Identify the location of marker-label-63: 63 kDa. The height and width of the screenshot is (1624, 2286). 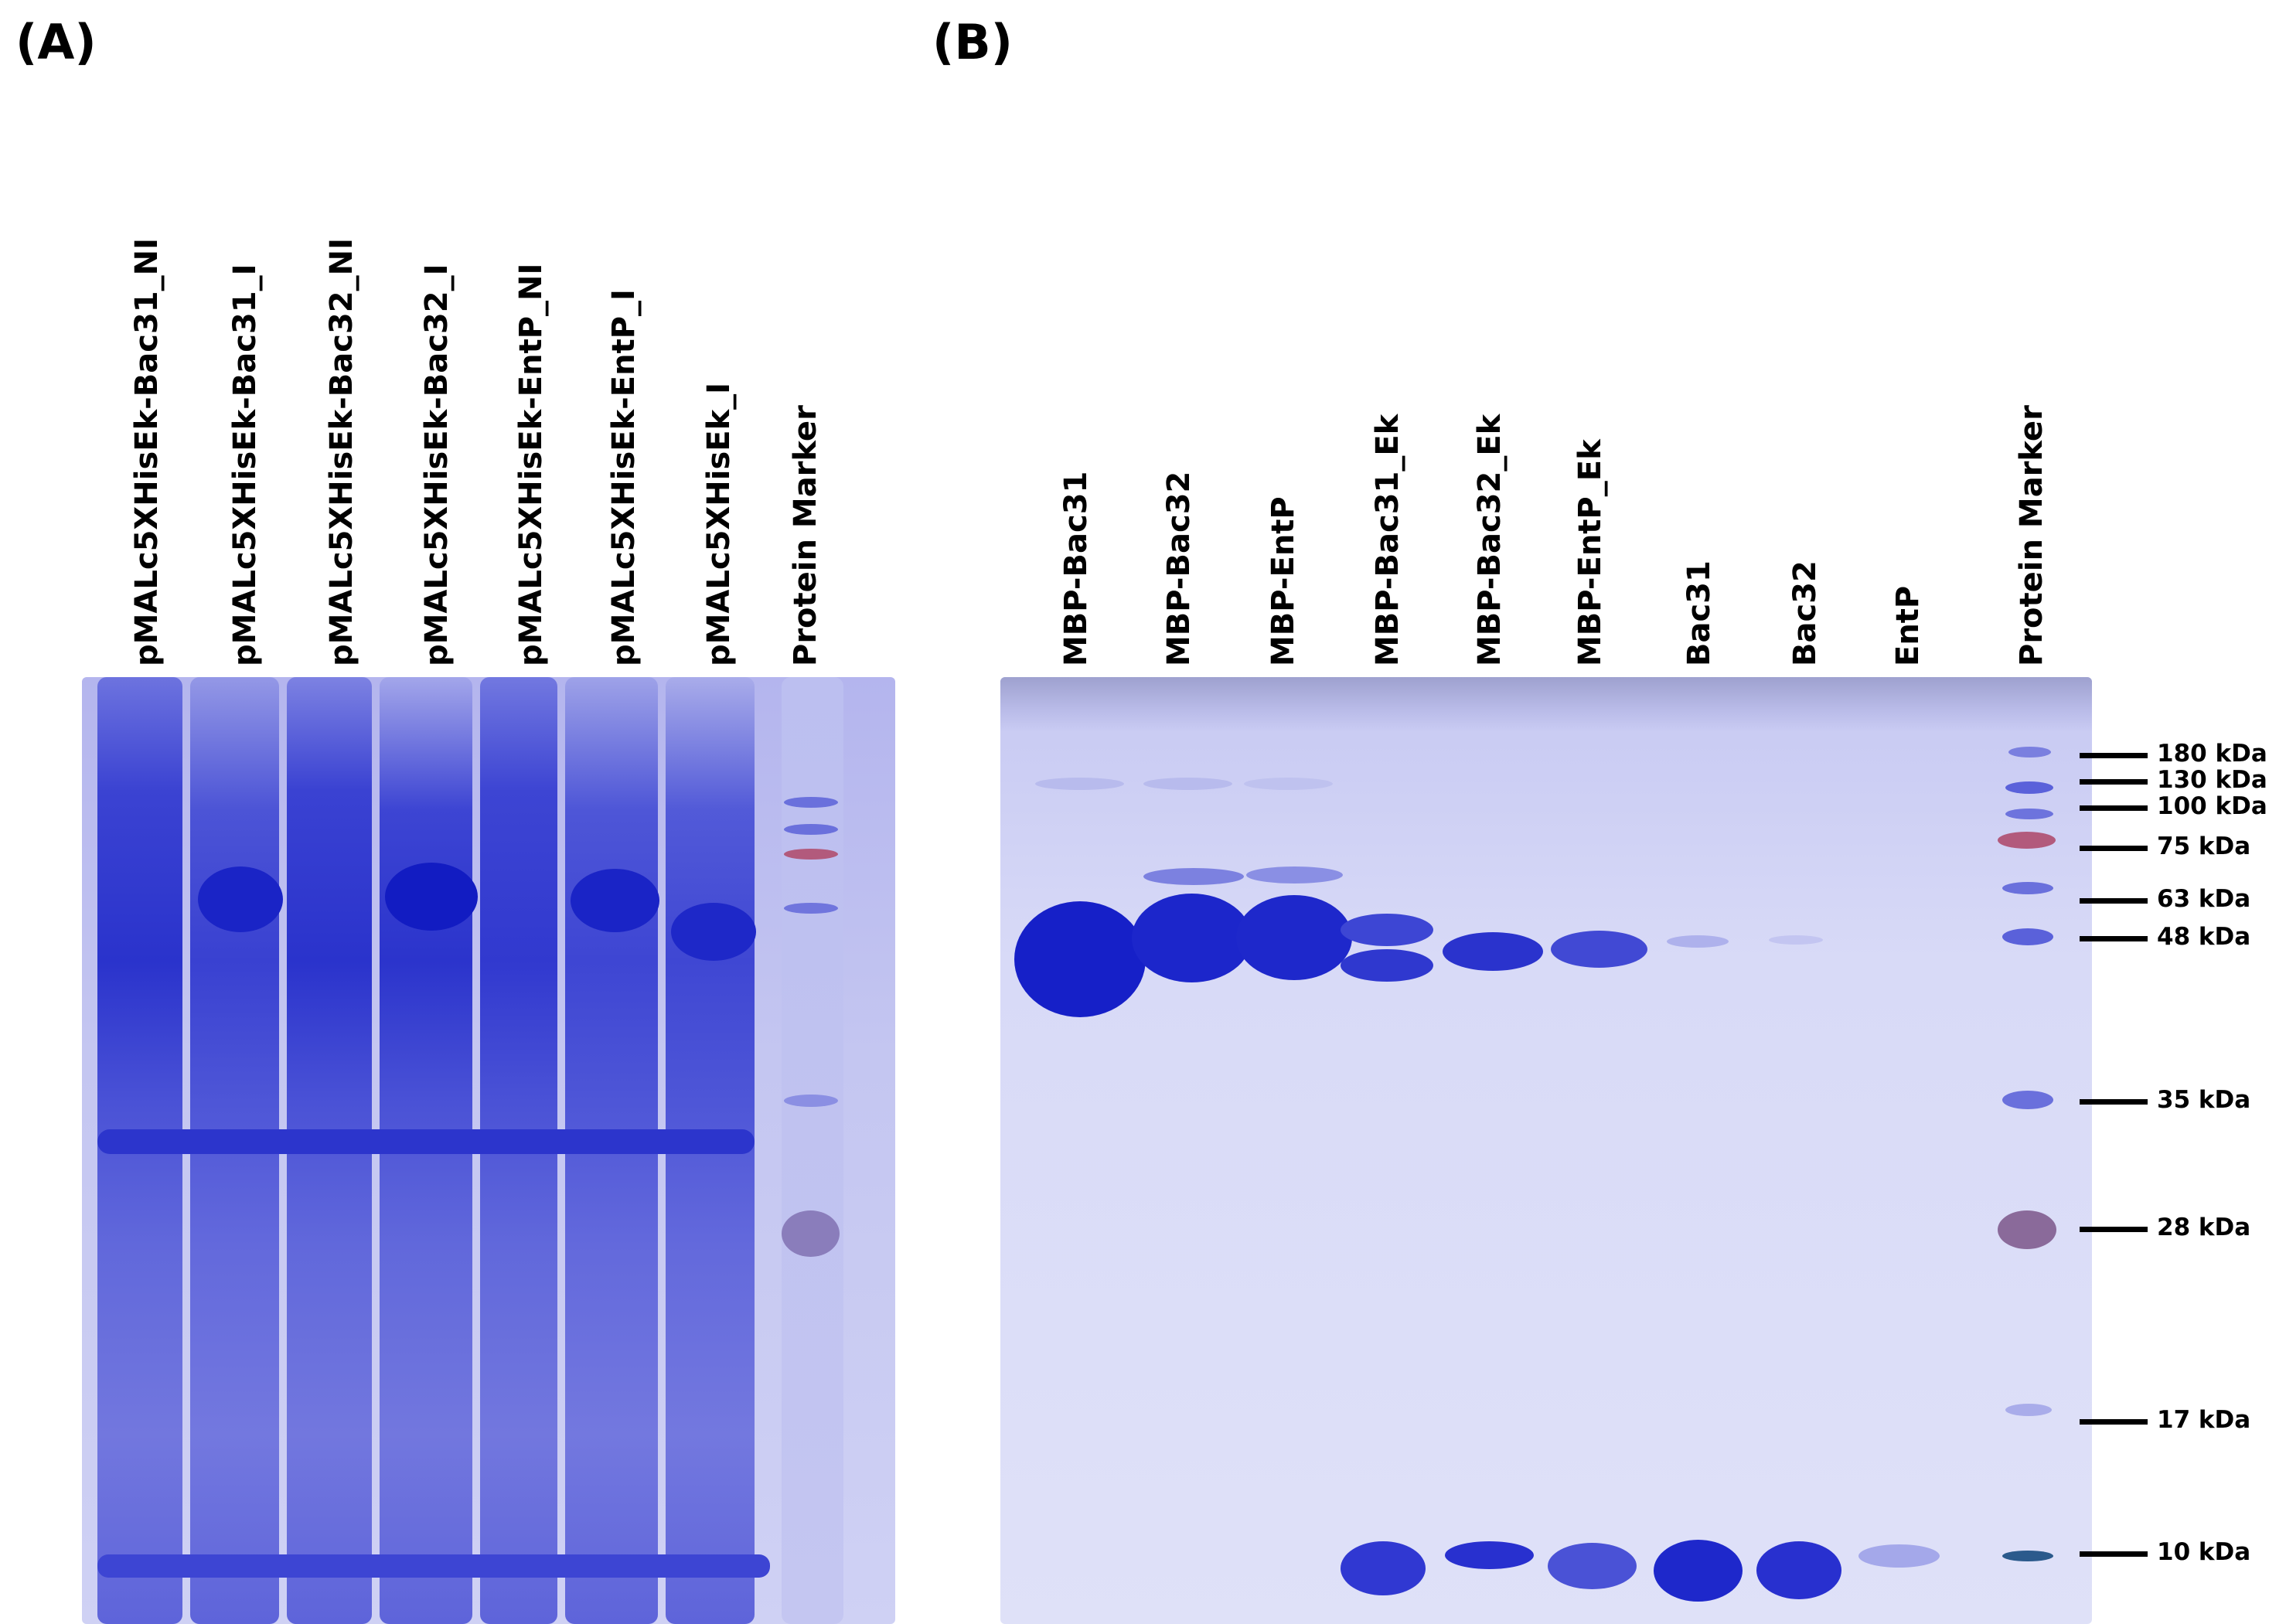
(2204, 899).